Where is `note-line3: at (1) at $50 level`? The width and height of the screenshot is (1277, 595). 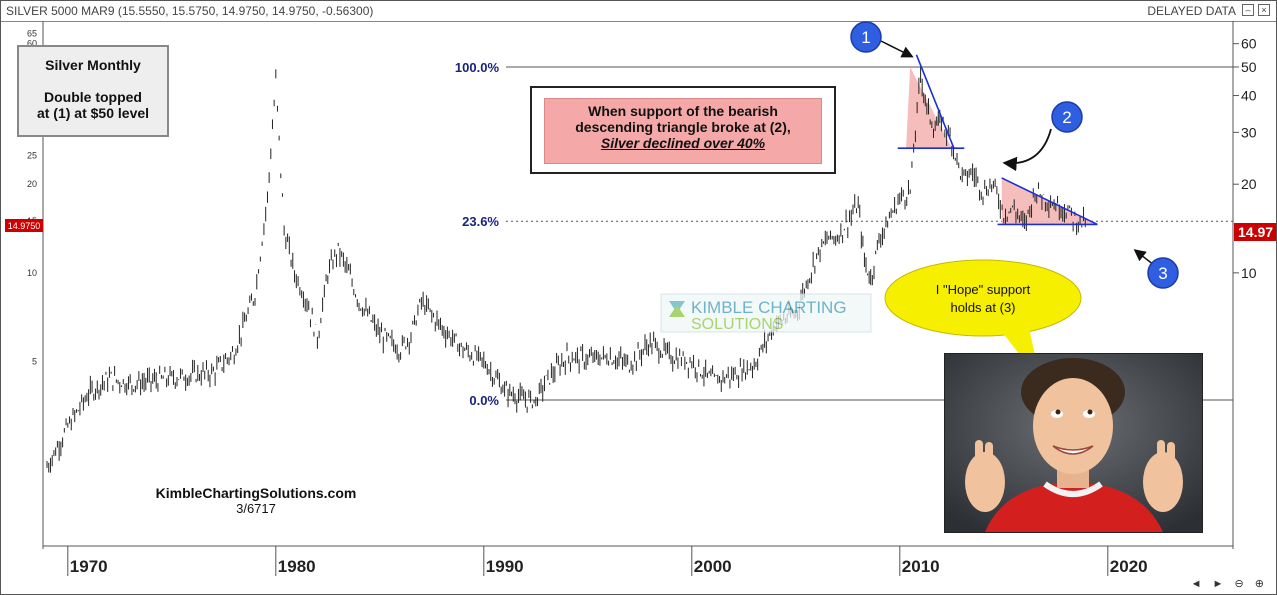 note-line3: at (1) at $50 level is located at coordinates (93, 113).